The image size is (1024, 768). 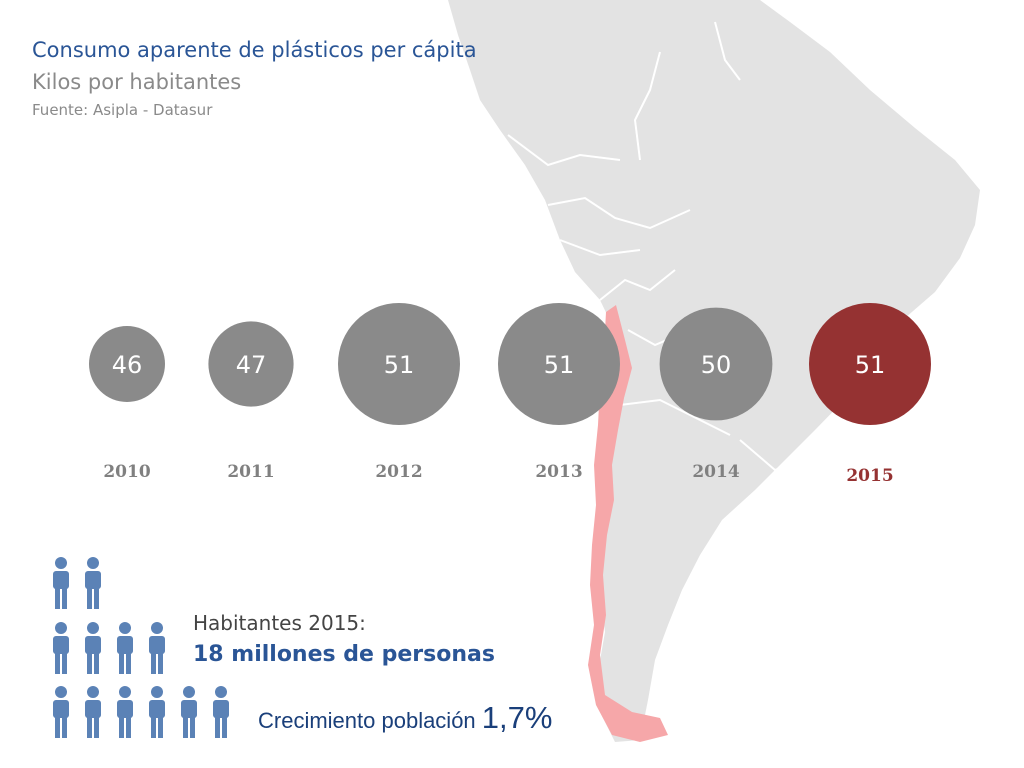 What do you see at coordinates (367, 720) in the screenshot?
I see `growth-label: Crecimiento población` at bounding box center [367, 720].